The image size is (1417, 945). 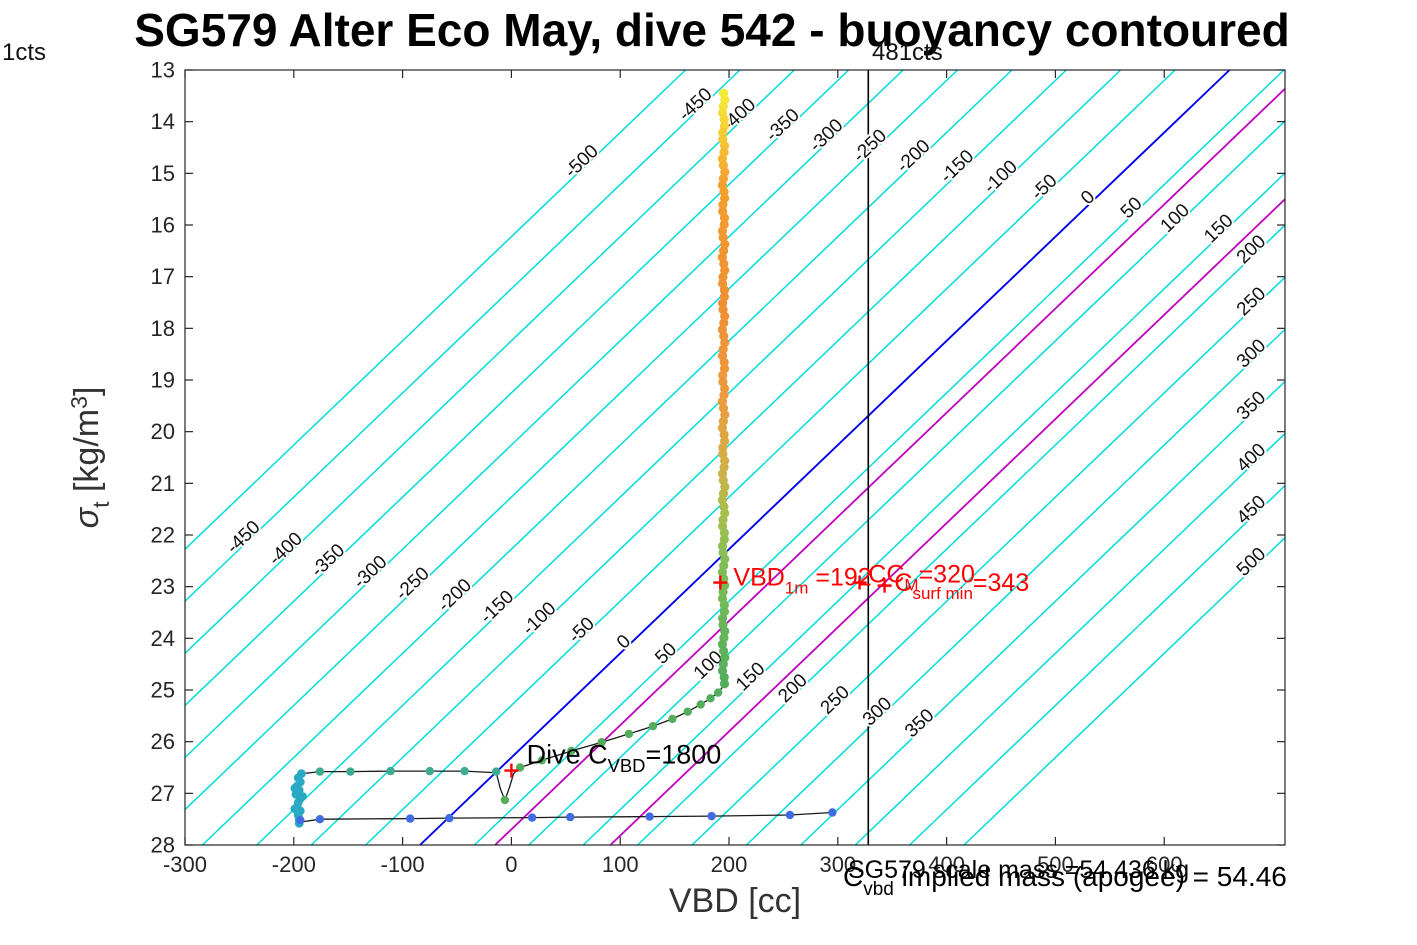 What do you see at coordinates (698, 676) in the screenshot?
I see `red-plus-markers` at bounding box center [698, 676].